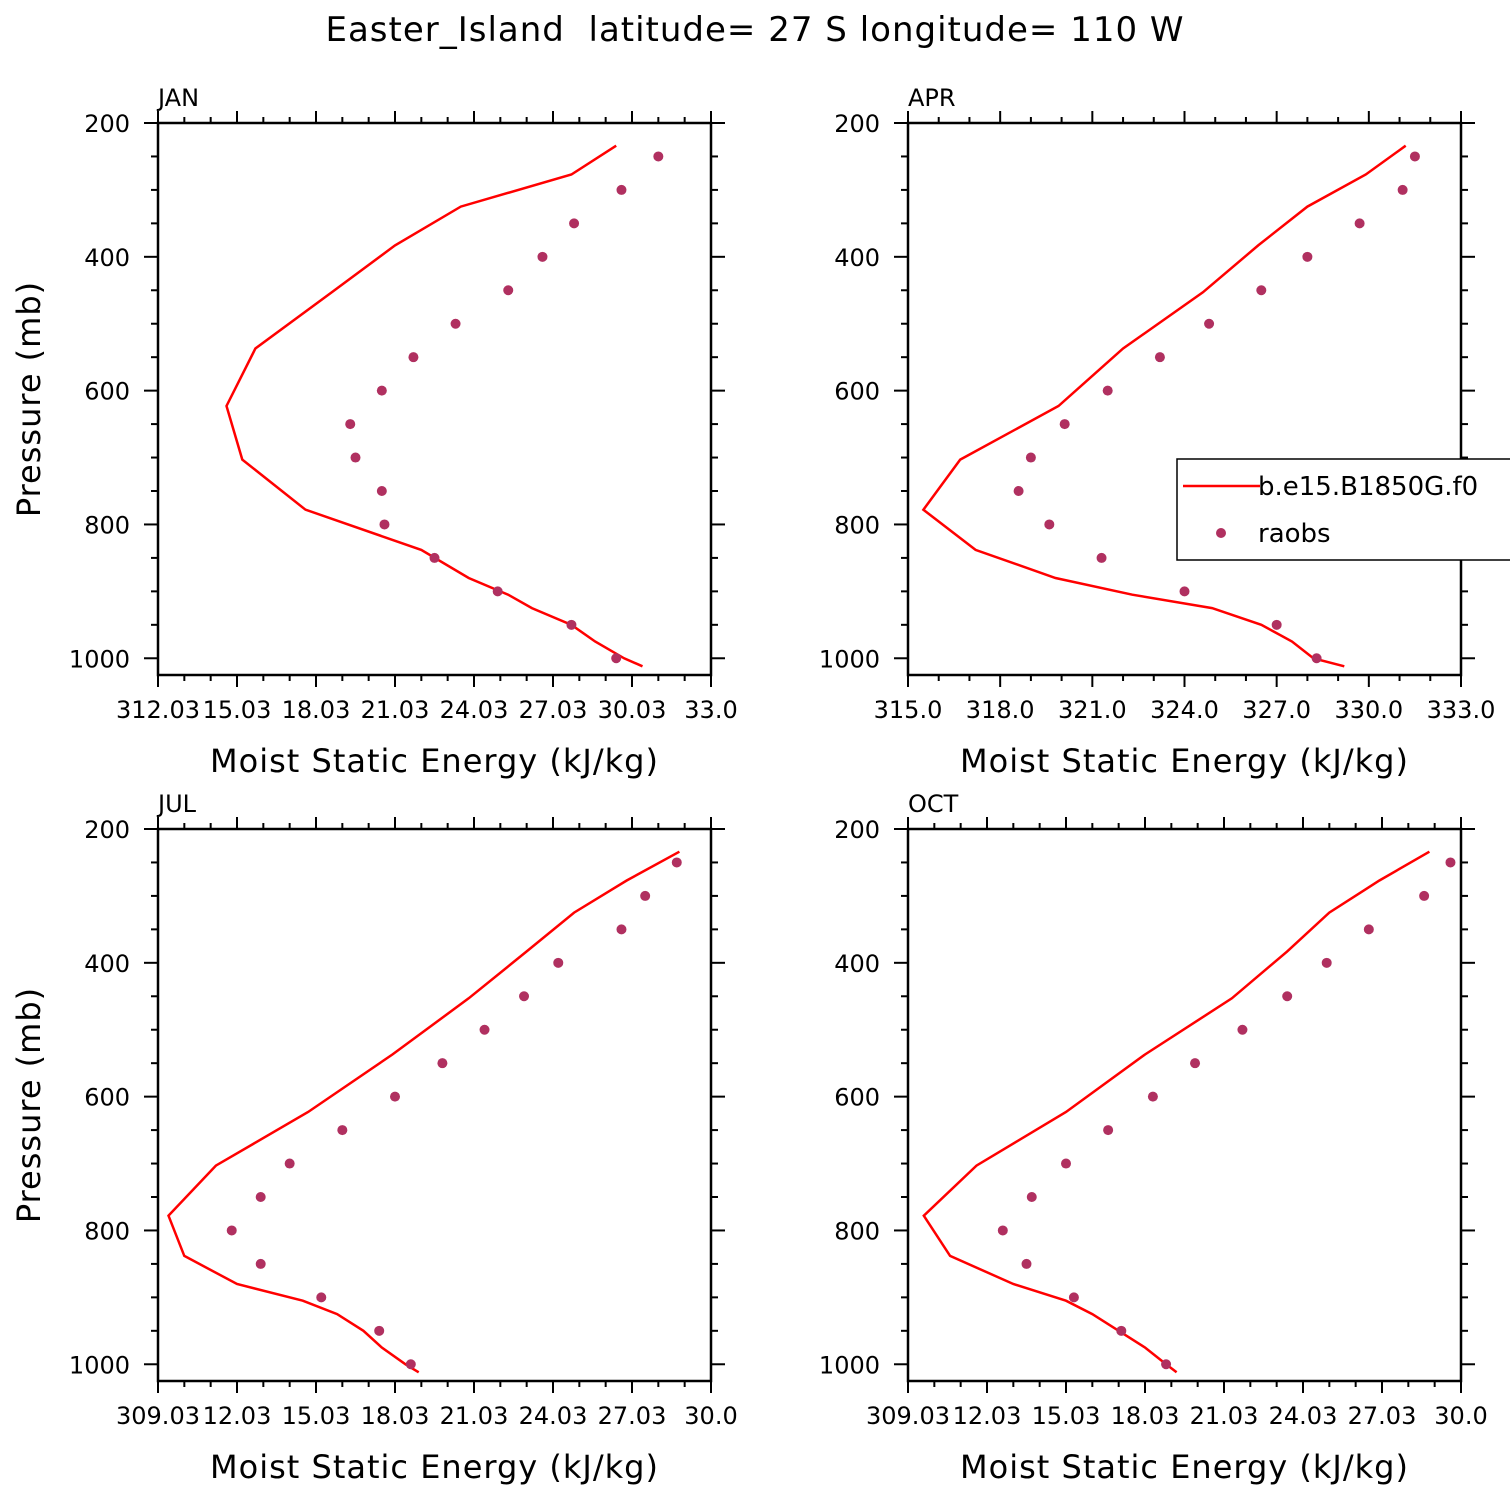 This screenshot has height=1510, width=1510. What do you see at coordinates (908, 1416) in the screenshot?
I see `x-tick-label: 309.03` at bounding box center [908, 1416].